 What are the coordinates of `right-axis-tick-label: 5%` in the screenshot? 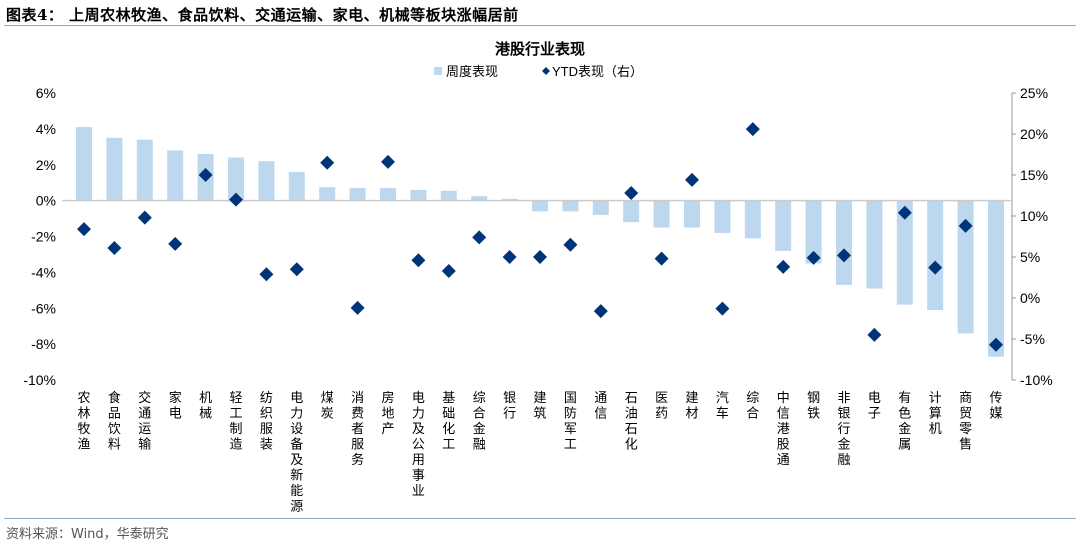 It's located at (1030, 257).